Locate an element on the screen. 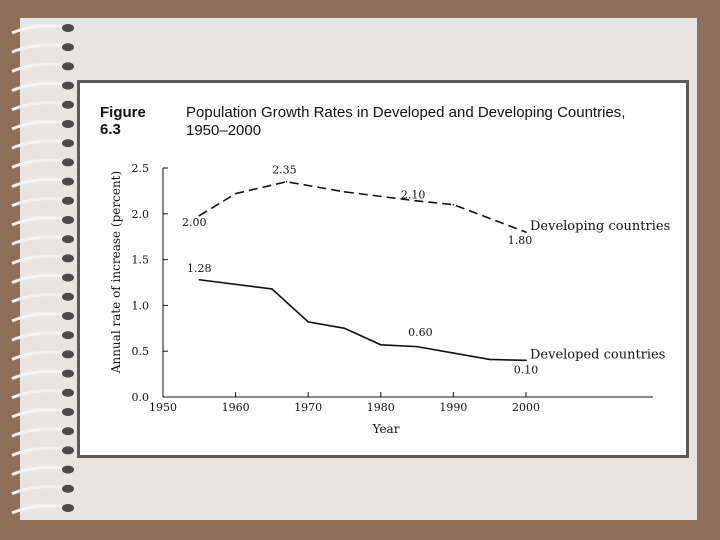 This screenshot has height=540, width=720. developing-series-line is located at coordinates (362, 206).